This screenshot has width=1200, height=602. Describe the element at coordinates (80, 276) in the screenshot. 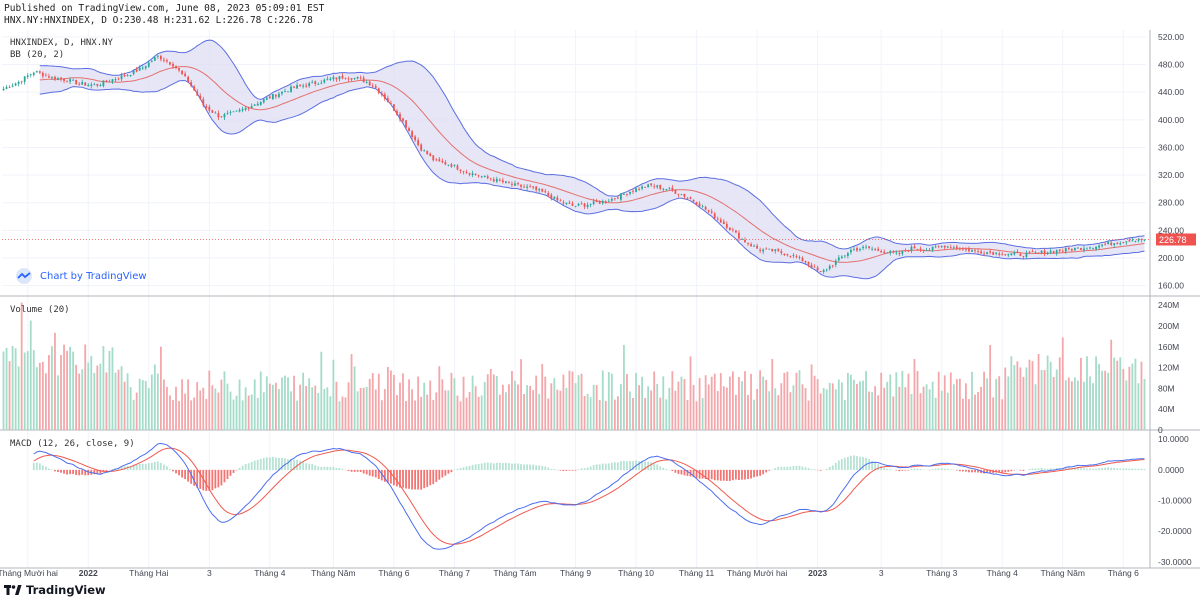

I see `watermark: Chart by TradingView` at that location.